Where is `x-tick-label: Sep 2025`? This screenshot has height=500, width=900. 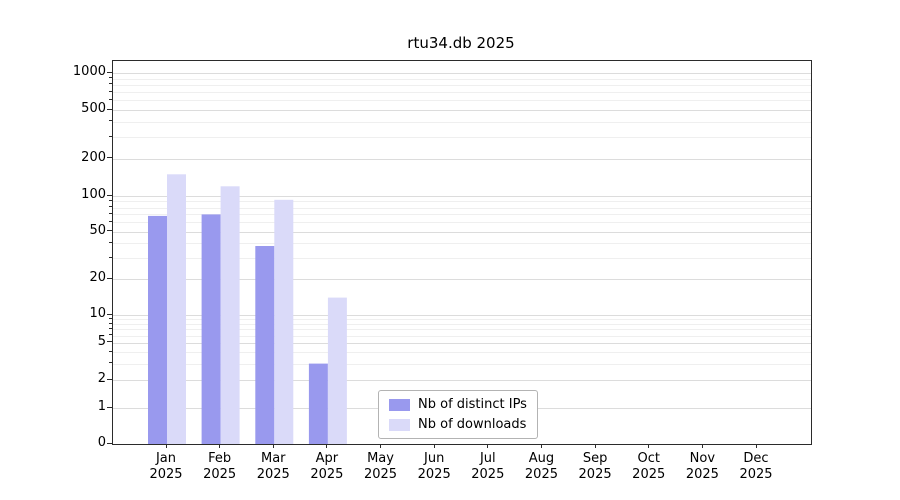 x-tick-label: Sep 2025 is located at coordinates (595, 466).